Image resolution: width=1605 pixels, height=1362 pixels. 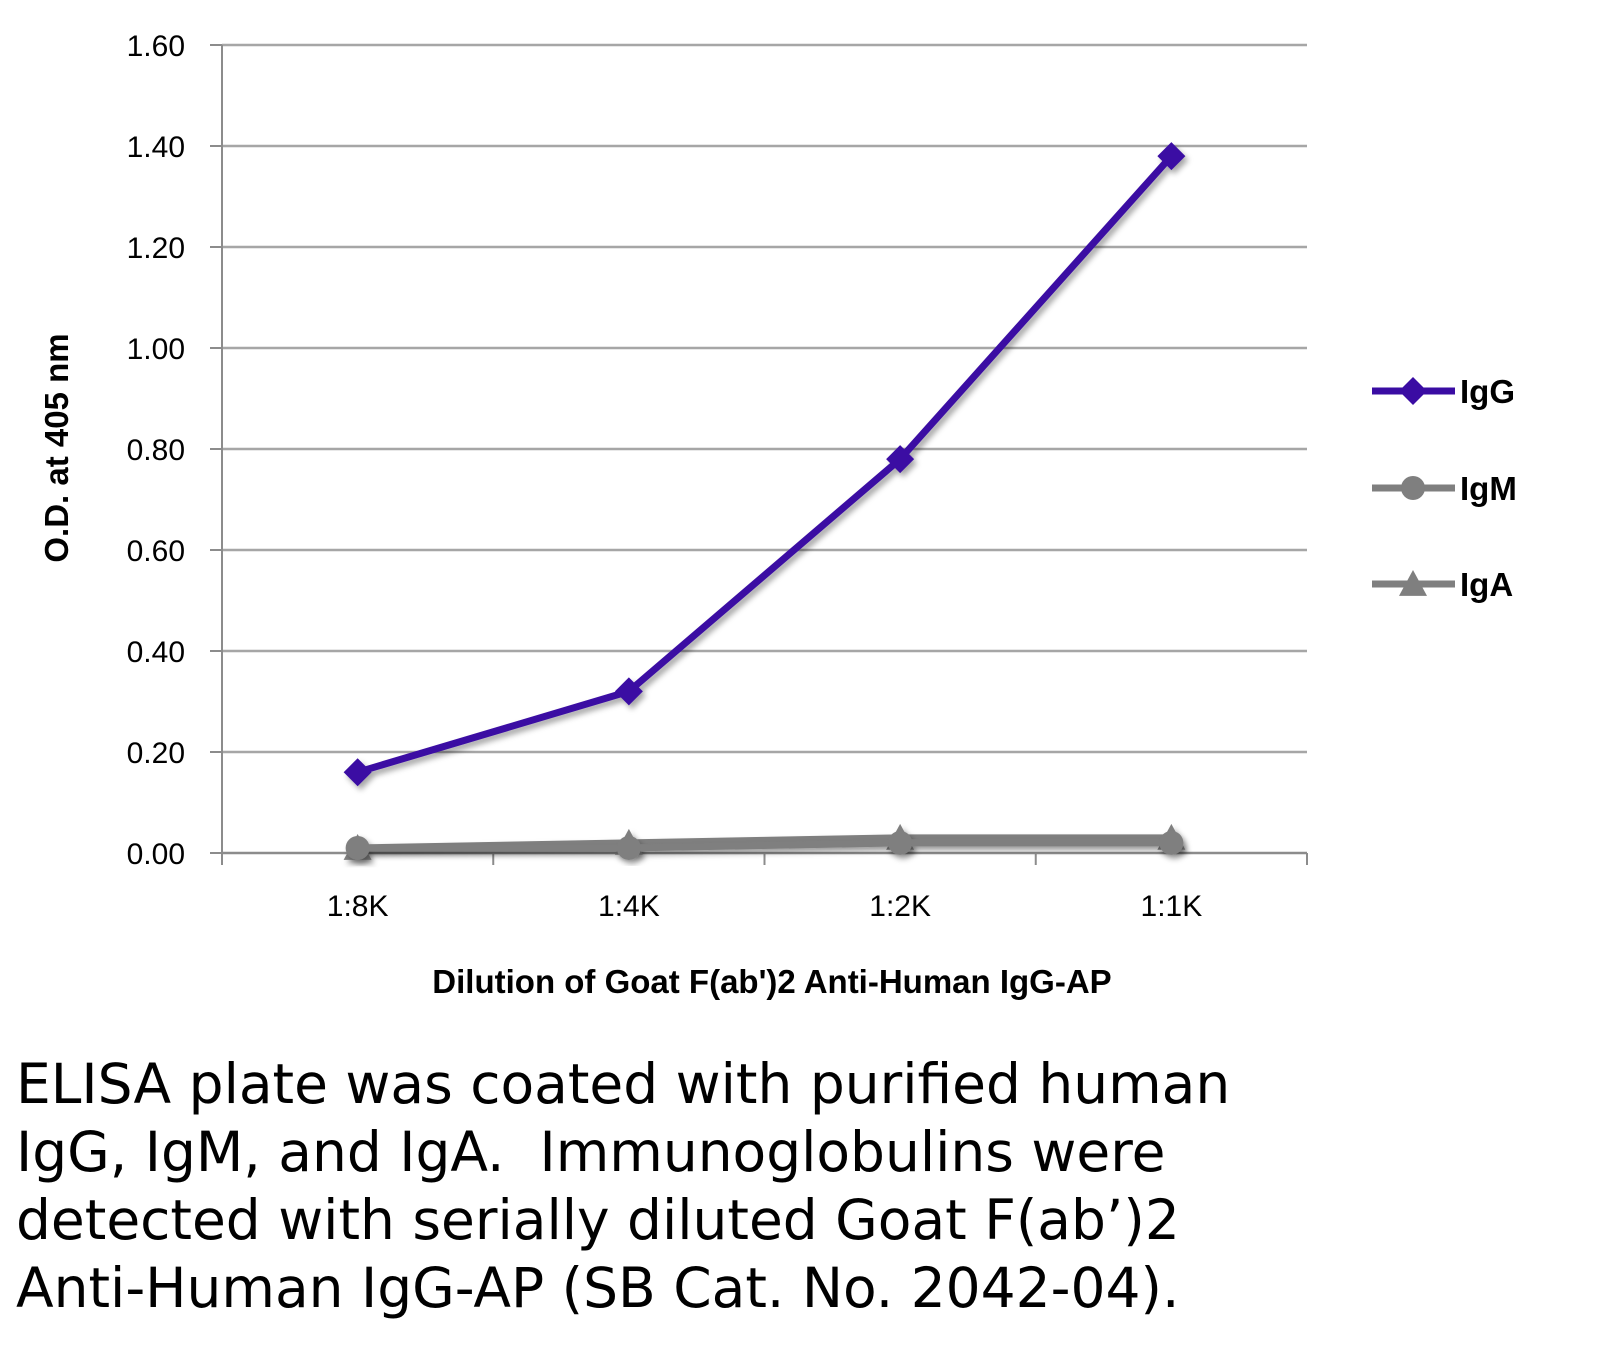 What do you see at coordinates (156, 854) in the screenshot?
I see `y-tick-label: 0.00` at bounding box center [156, 854].